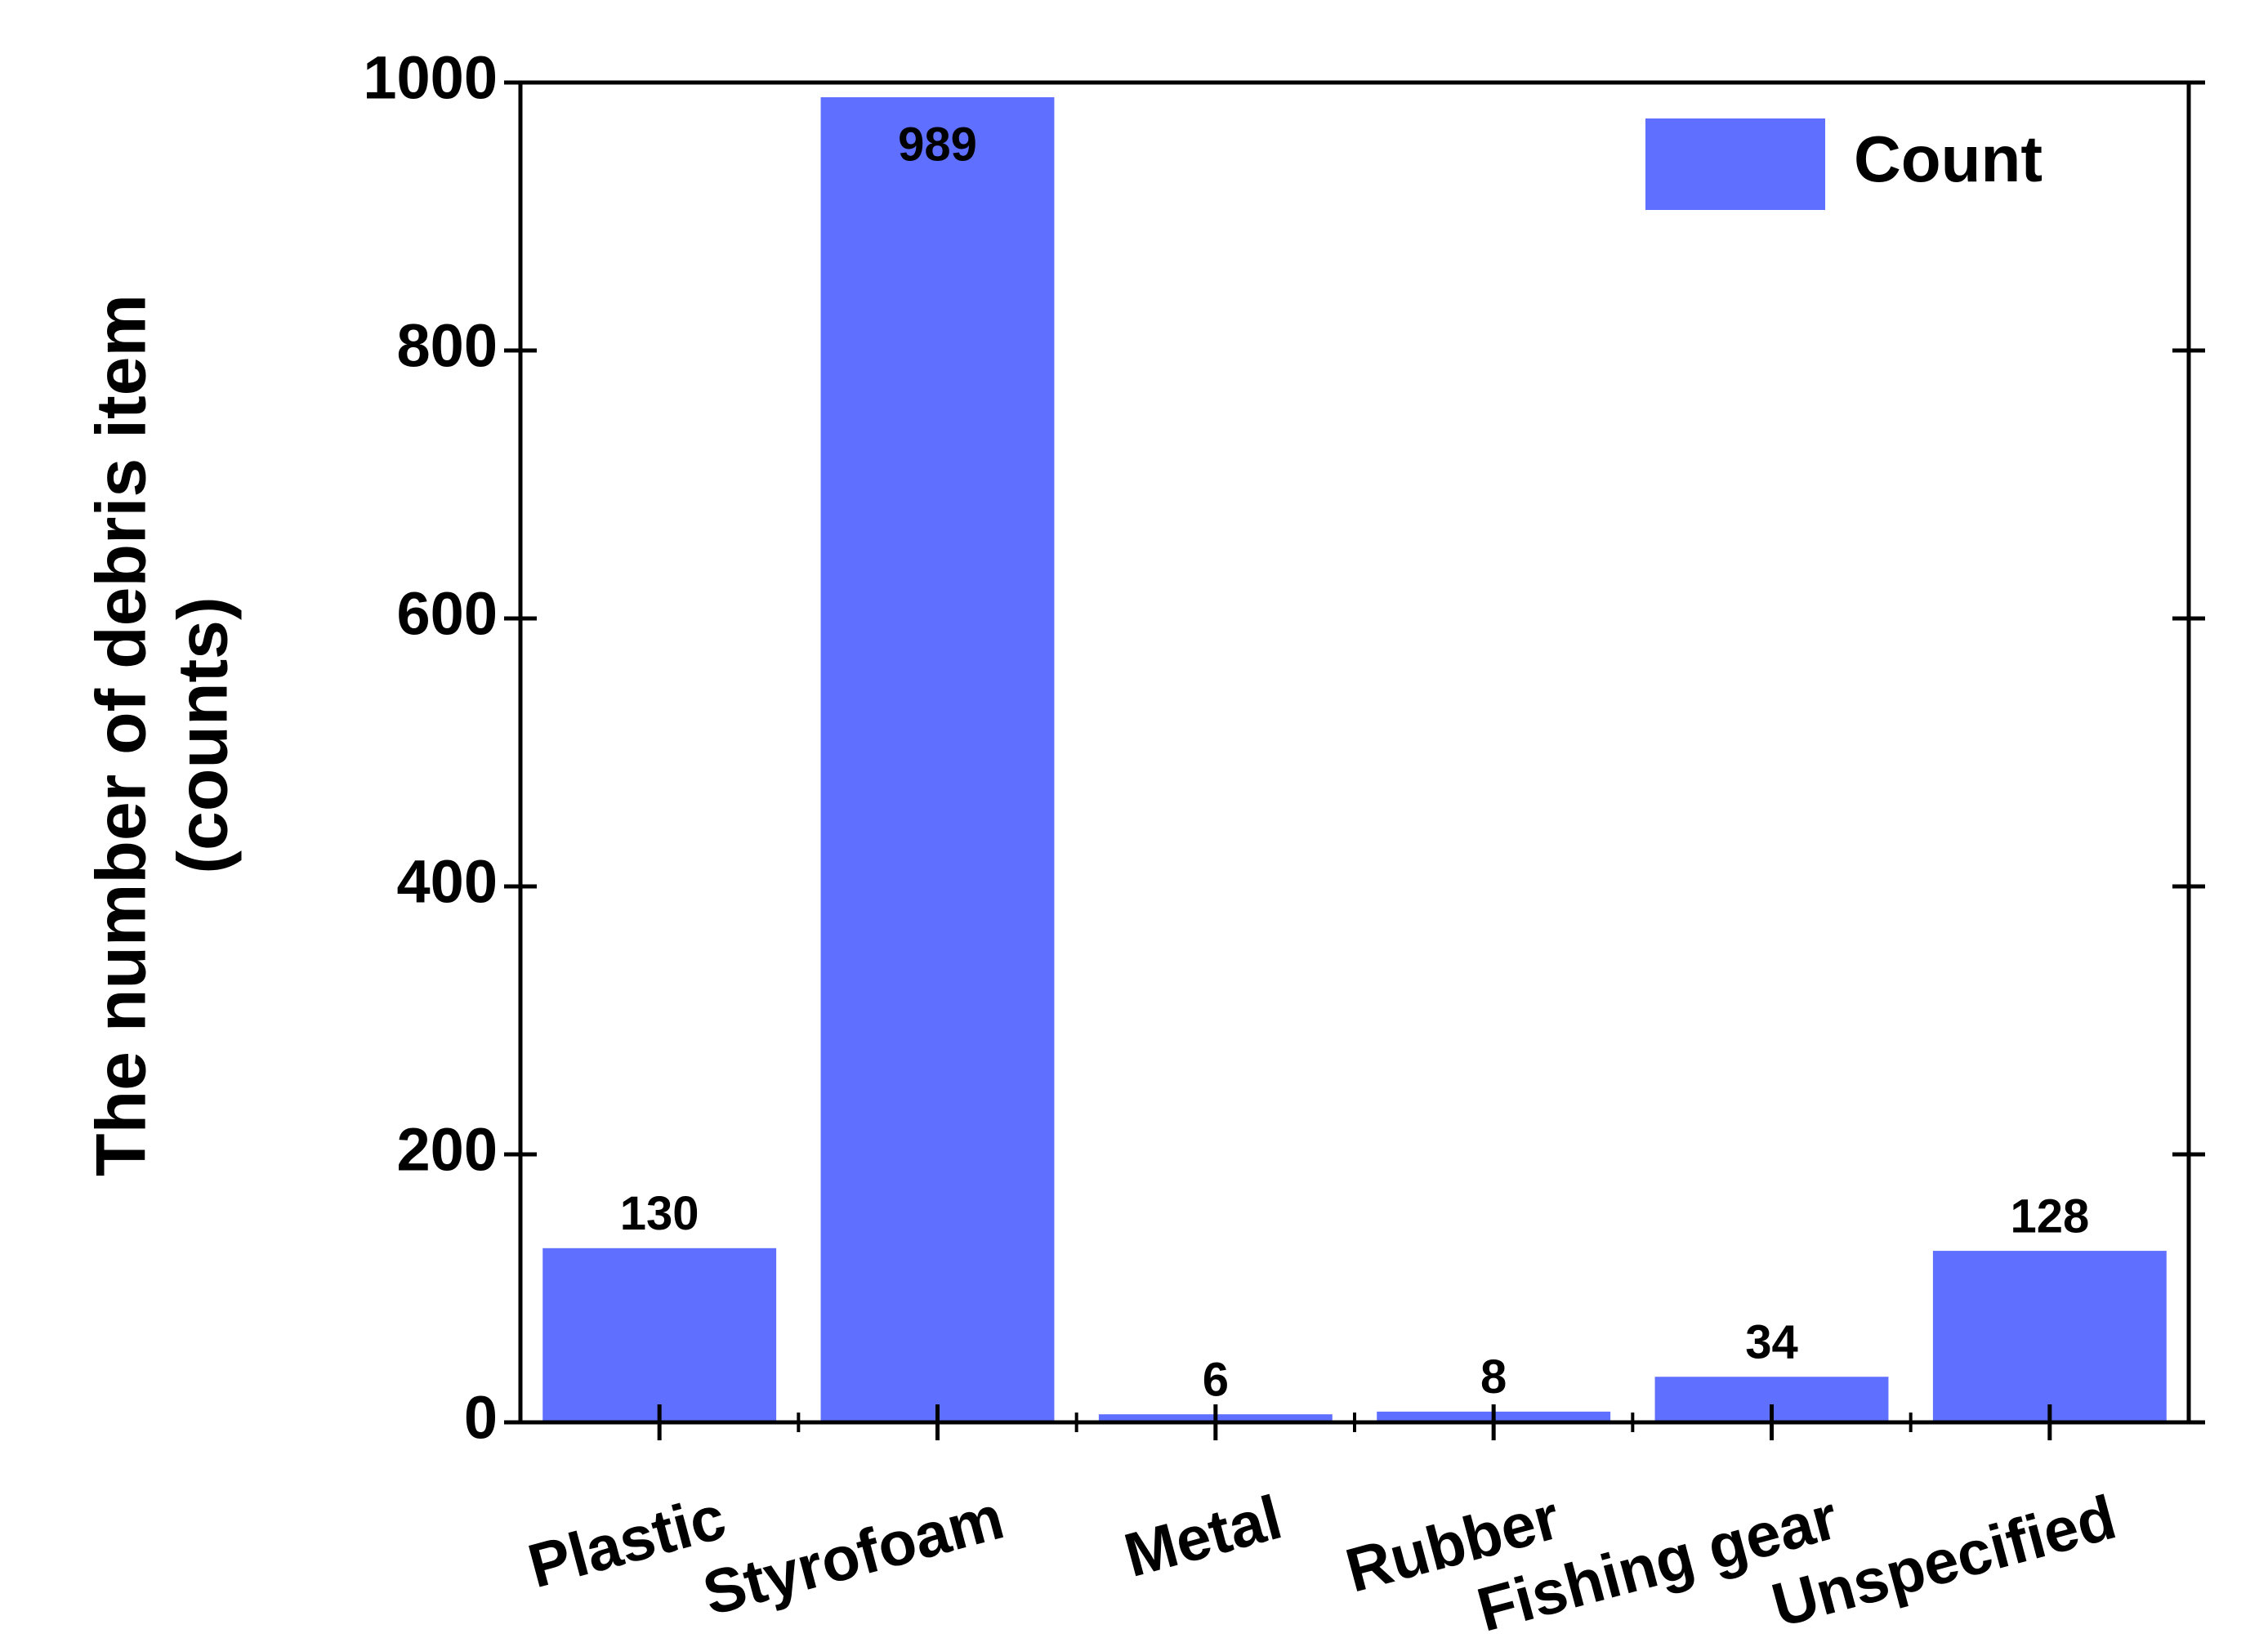  I want to click on y-axis-title-line: (counts), so click(203, 734).